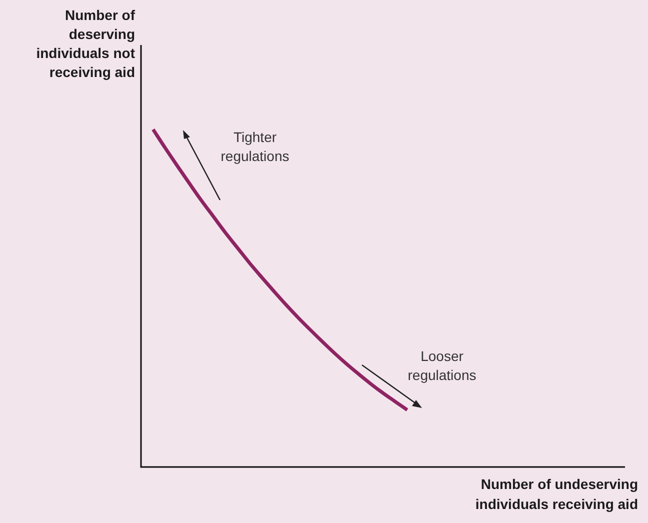 Image resolution: width=648 pixels, height=523 pixels. What do you see at coordinates (556, 494) in the screenshot?
I see `x-axis-title: Number of undeserving individuals receiving aid` at bounding box center [556, 494].